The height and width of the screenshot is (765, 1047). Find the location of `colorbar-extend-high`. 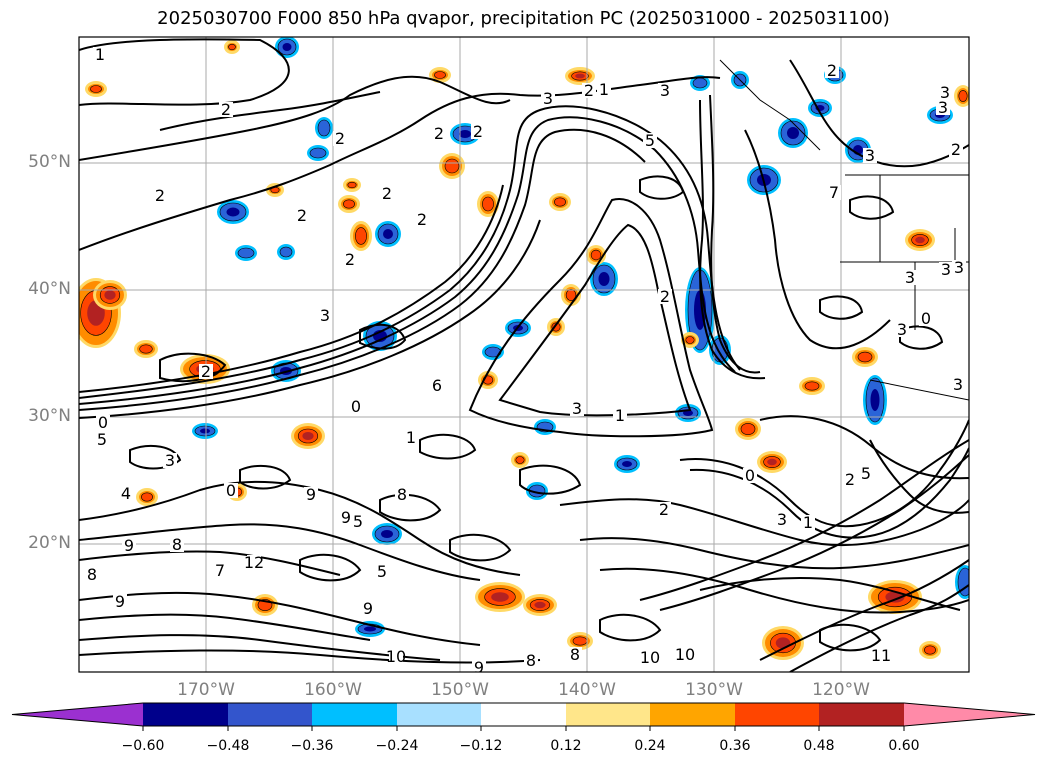

colorbar-extend-high is located at coordinates (969, 714).